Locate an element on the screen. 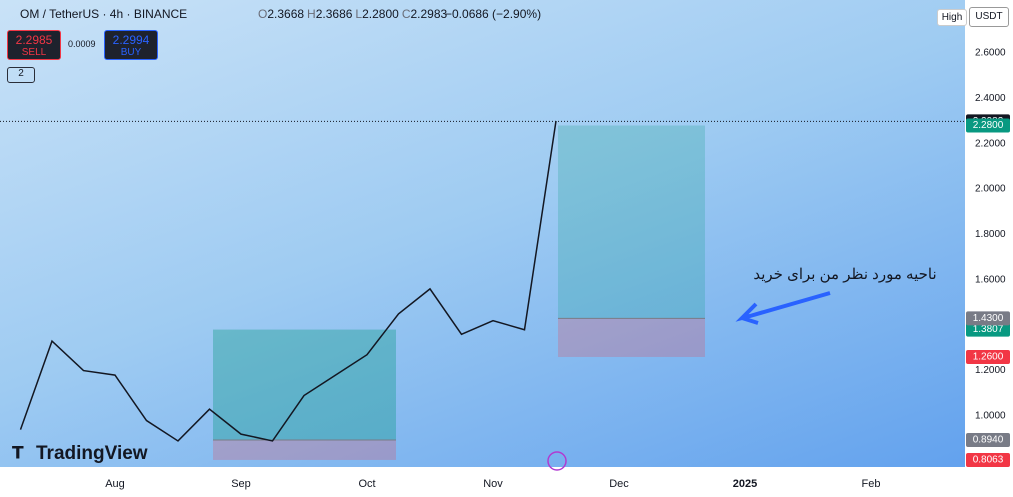 This screenshot has height=497, width=1013. ohlc-value: 2.3668 is located at coordinates (286, 14).